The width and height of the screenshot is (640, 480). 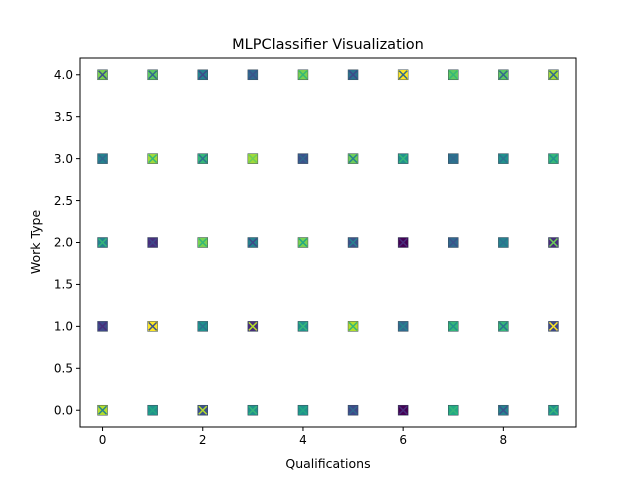 What do you see at coordinates (63, 159) in the screenshot?
I see `y-tick-label: 3.0` at bounding box center [63, 159].